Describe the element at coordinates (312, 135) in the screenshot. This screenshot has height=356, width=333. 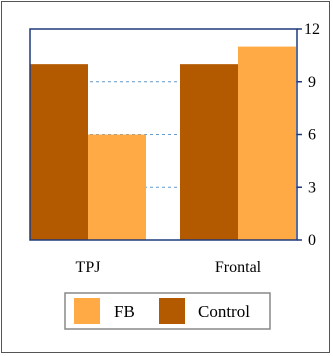
I see `y-tick-label-6: 6` at that location.